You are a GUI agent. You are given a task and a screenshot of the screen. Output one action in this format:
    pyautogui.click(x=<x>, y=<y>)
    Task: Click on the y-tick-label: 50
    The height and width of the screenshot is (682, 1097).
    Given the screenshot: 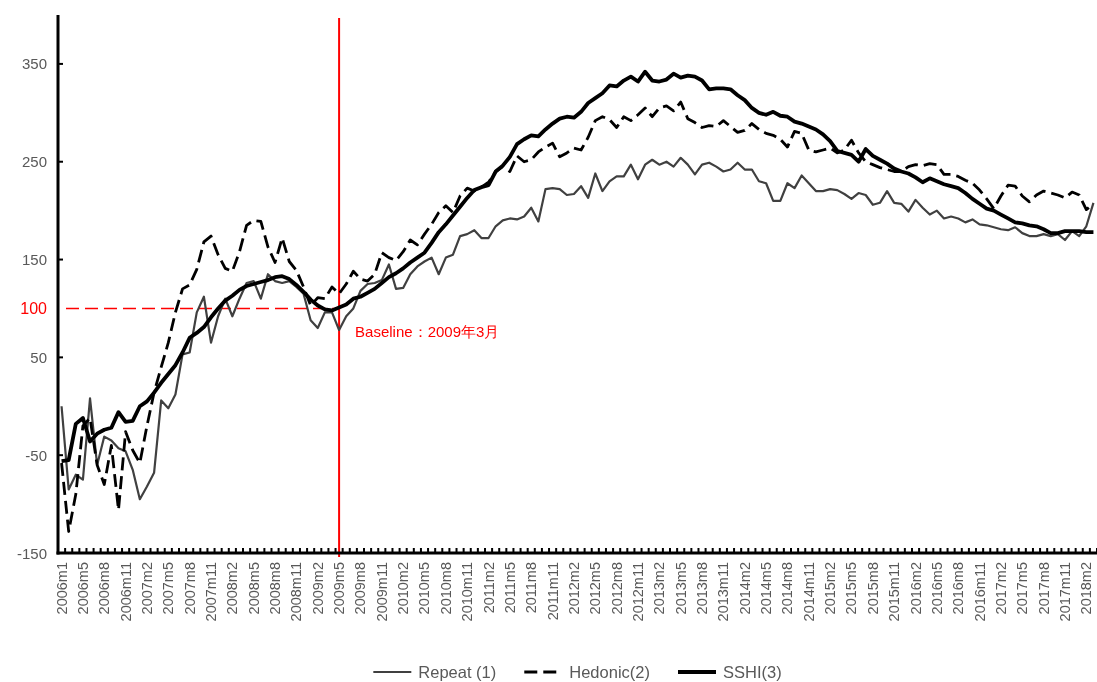 What is the action you would take?
    pyautogui.click(x=38, y=357)
    